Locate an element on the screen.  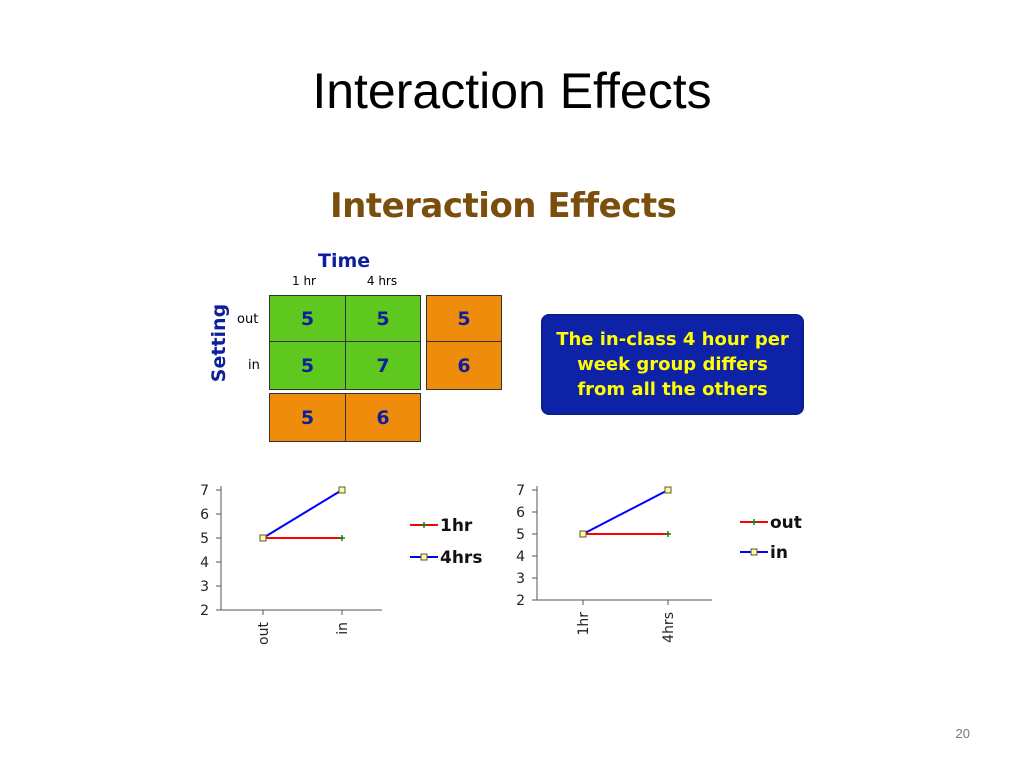
point-1hr is located at coordinates (342, 538).